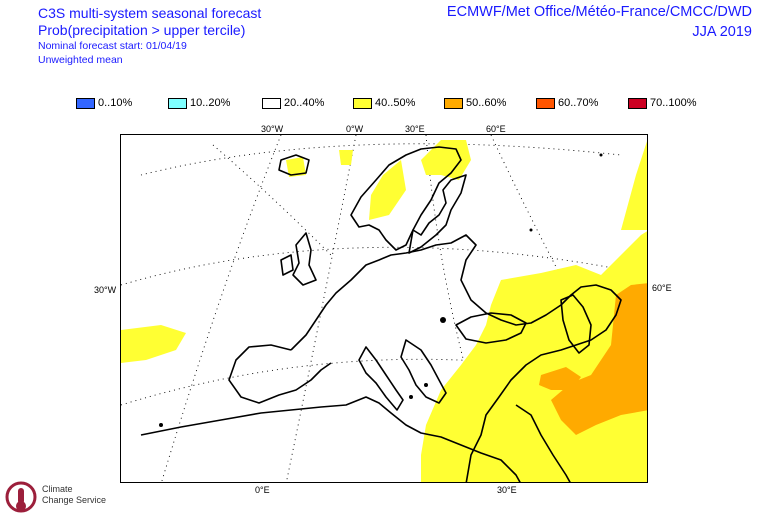 This screenshot has height=521, width=760. Describe the element at coordinates (496, 129) in the screenshot. I see `lon-label-top: 60°E` at that location.